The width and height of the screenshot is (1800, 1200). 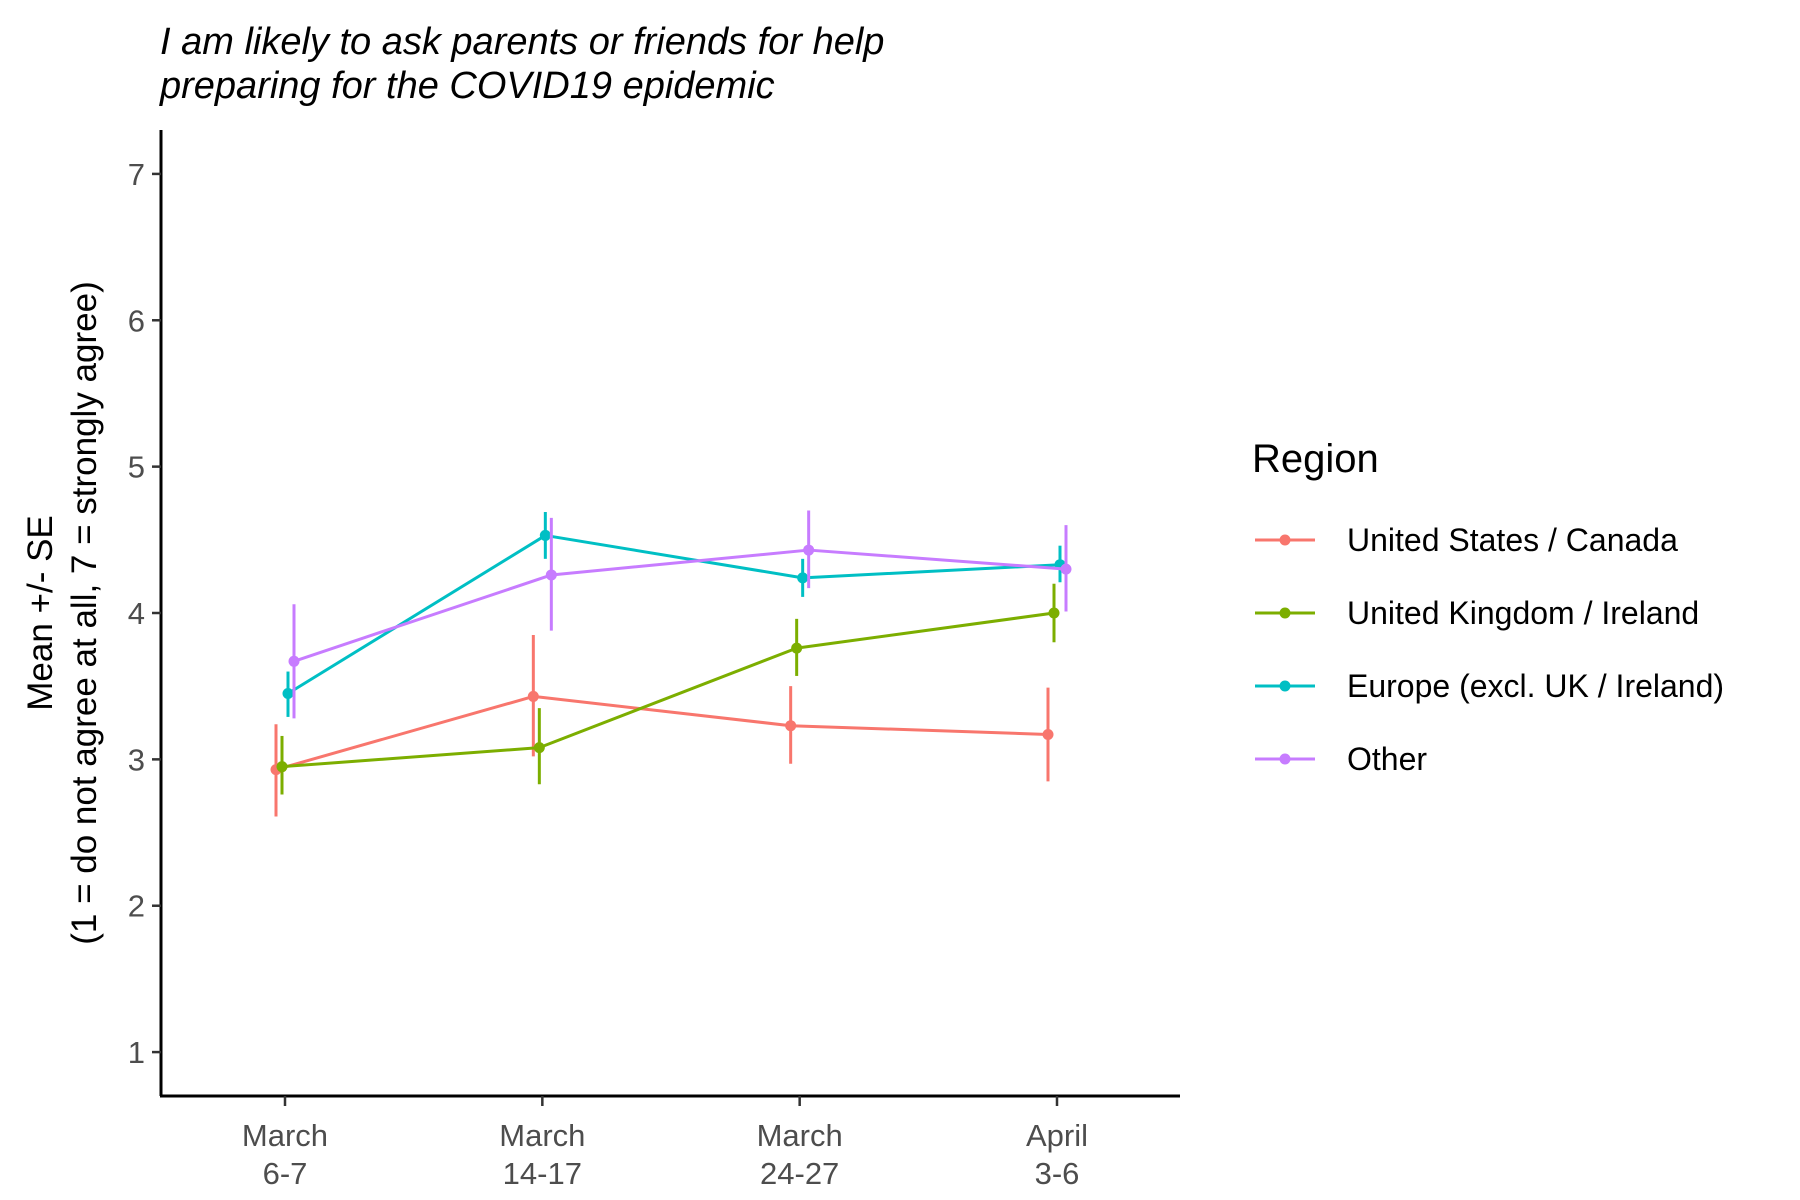 What do you see at coordinates (136, 320) in the screenshot?
I see `y-tick-label: 6` at bounding box center [136, 320].